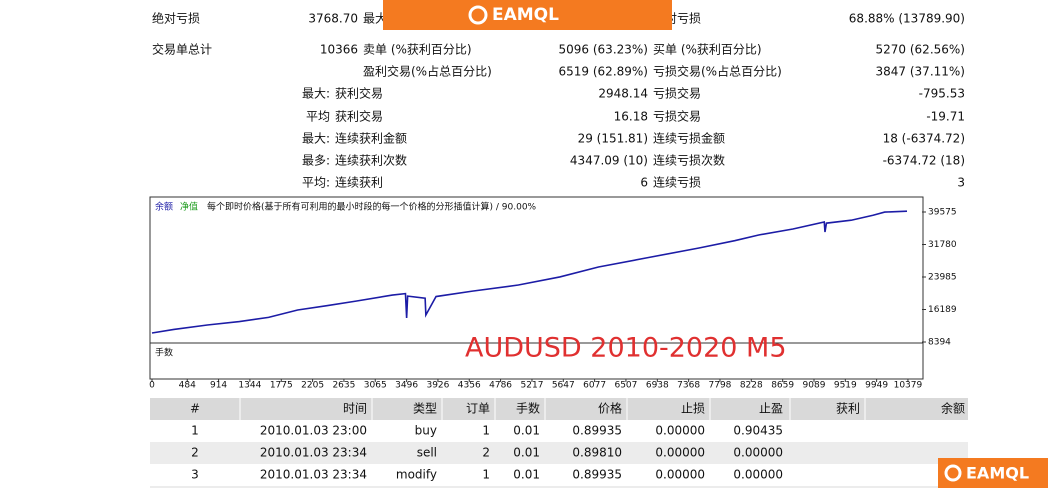 This screenshot has height=488, width=1048. I want to click on x-tick-label: 3496, so click(406, 386).